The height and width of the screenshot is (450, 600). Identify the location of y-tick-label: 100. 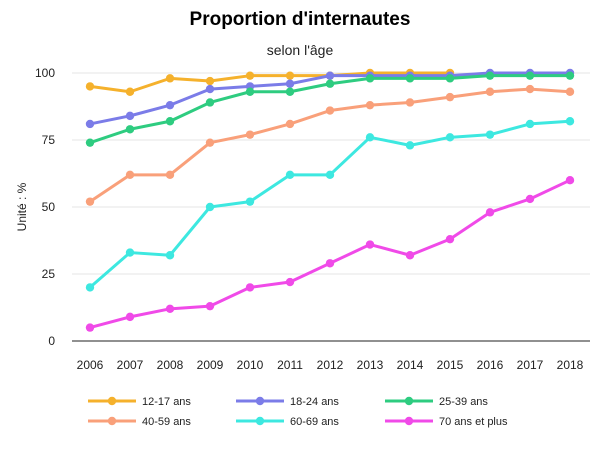
(45, 73).